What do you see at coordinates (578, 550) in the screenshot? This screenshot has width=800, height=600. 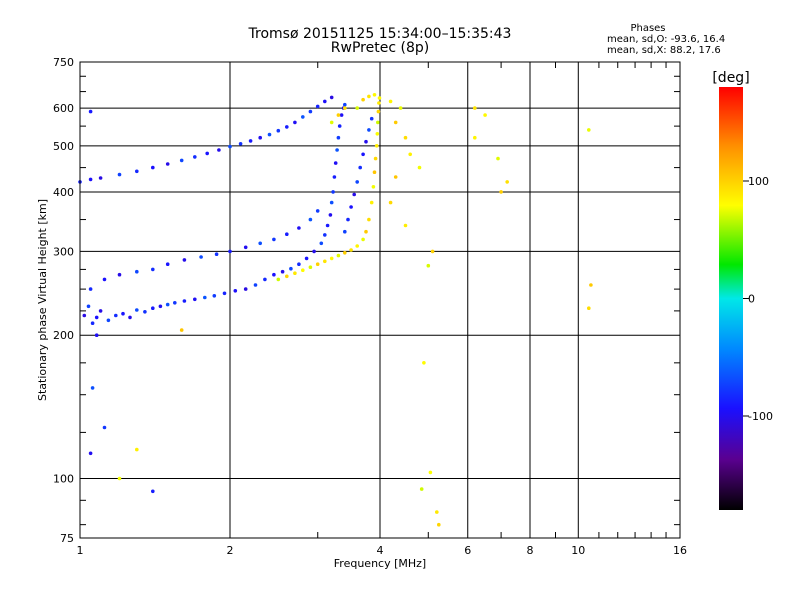 I see `x-tick-label: 10` at bounding box center [578, 550].